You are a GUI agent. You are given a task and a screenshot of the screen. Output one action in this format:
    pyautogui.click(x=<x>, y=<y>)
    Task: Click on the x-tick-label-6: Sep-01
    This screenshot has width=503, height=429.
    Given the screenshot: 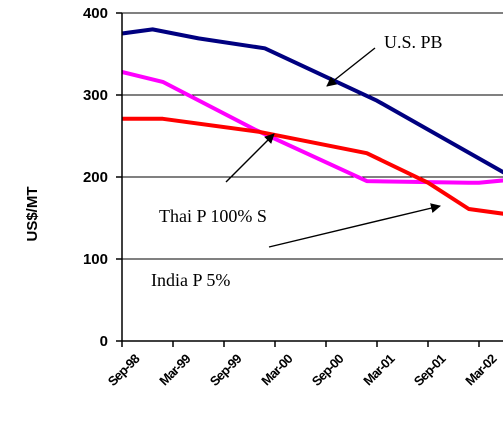 What is the action you would take?
    pyautogui.click(x=430, y=370)
    